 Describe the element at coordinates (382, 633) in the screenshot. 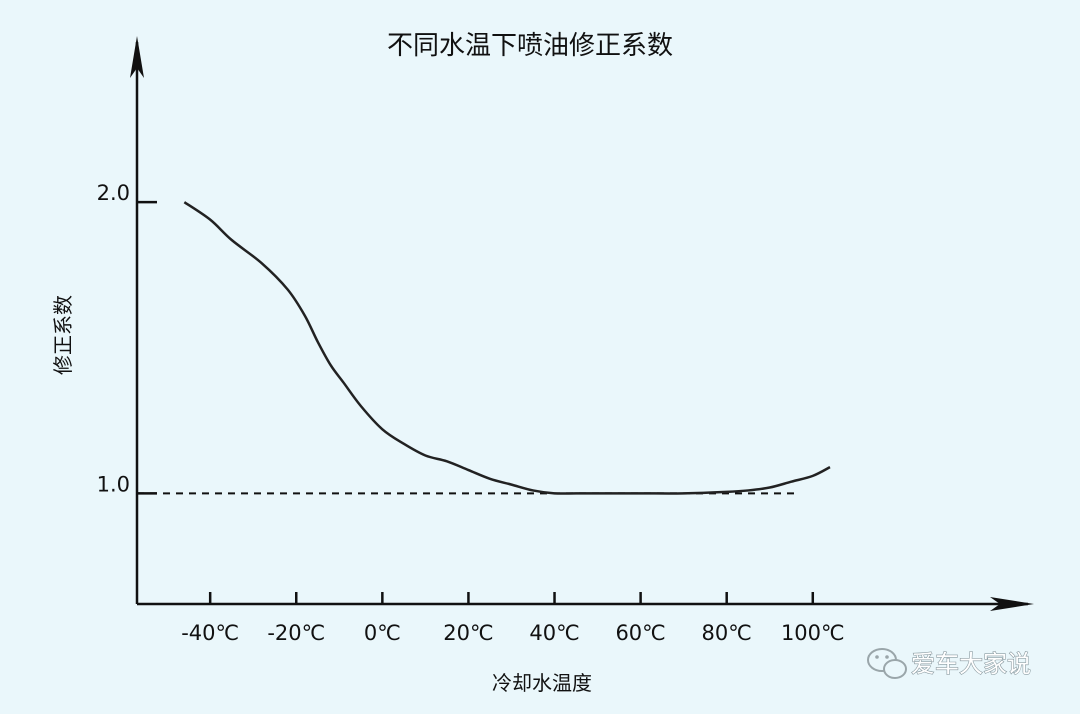

I see `x-tick-label: 0℃` at that location.